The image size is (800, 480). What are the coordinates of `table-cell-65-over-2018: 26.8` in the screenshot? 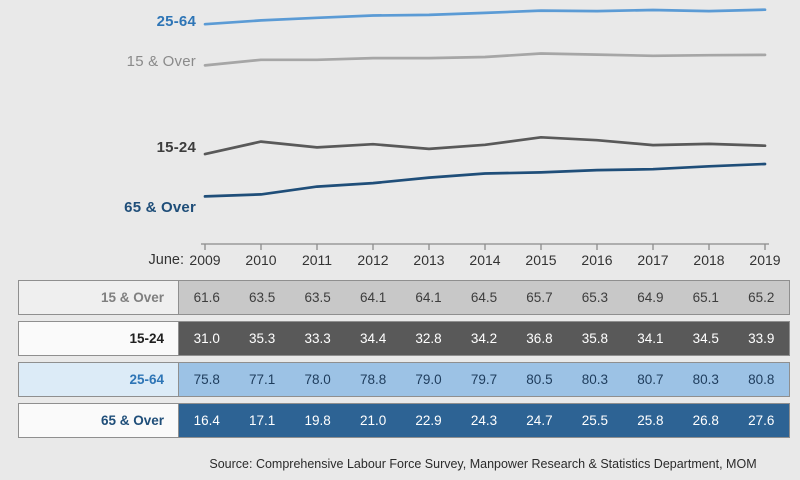 It's located at (705, 420).